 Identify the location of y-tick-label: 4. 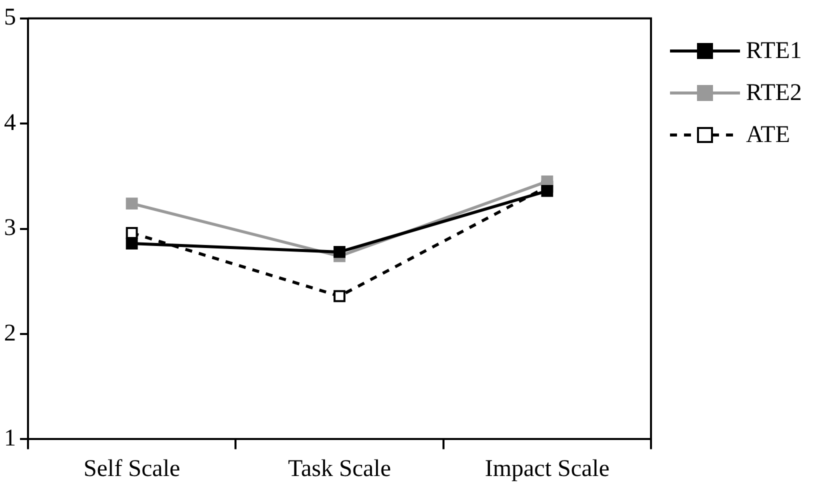
(10, 123).